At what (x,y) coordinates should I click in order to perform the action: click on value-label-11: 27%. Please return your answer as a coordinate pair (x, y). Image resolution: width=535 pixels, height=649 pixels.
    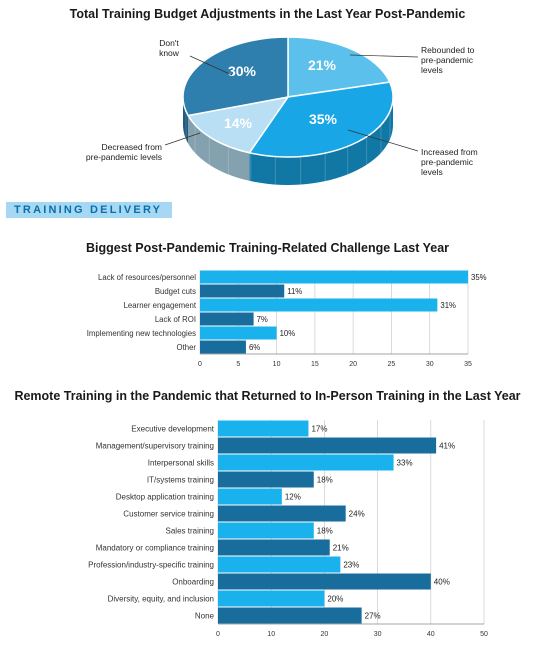
    Looking at the image, I should click on (373, 616).